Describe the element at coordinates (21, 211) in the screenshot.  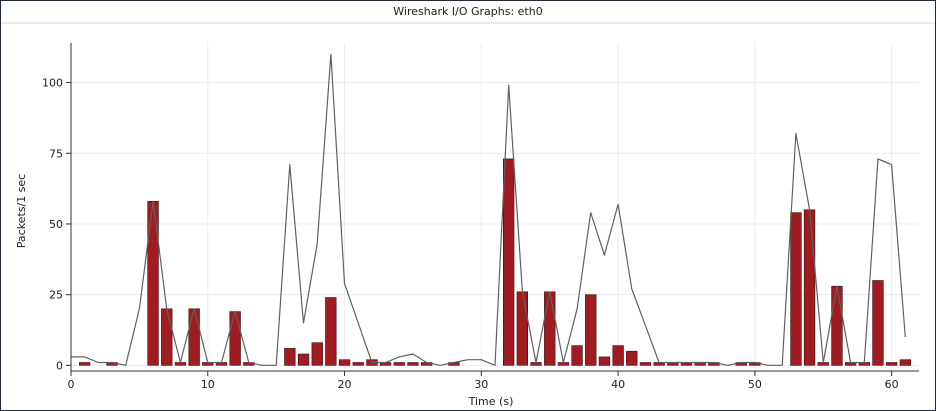
I see `y-axis-label: Packets/1 sec` at that location.